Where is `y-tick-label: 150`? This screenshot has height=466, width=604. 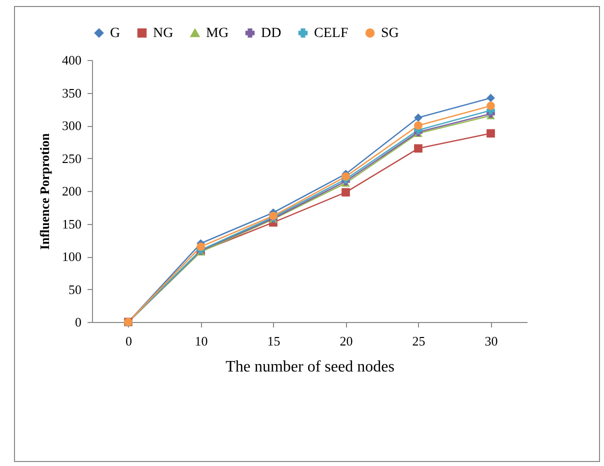
y-tick-label: 150 is located at coordinates (72, 224).